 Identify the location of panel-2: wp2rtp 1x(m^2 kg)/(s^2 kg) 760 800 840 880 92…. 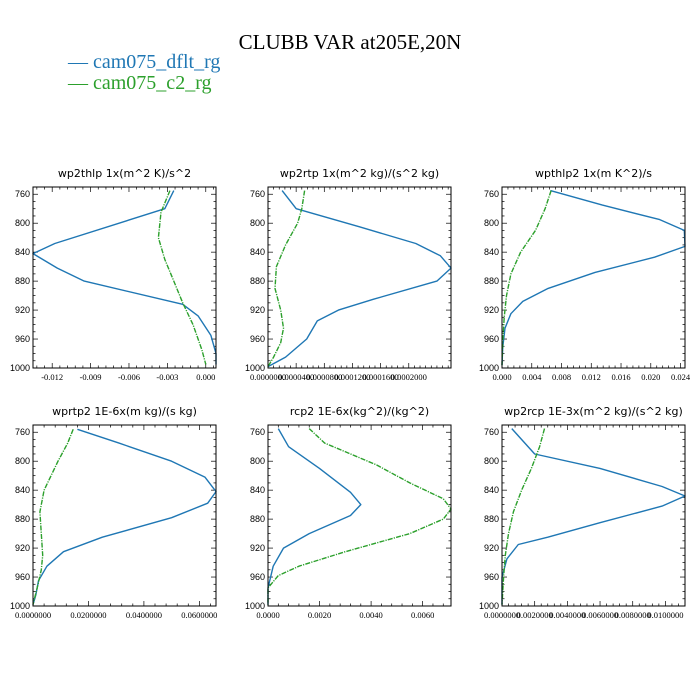
(348, 274).